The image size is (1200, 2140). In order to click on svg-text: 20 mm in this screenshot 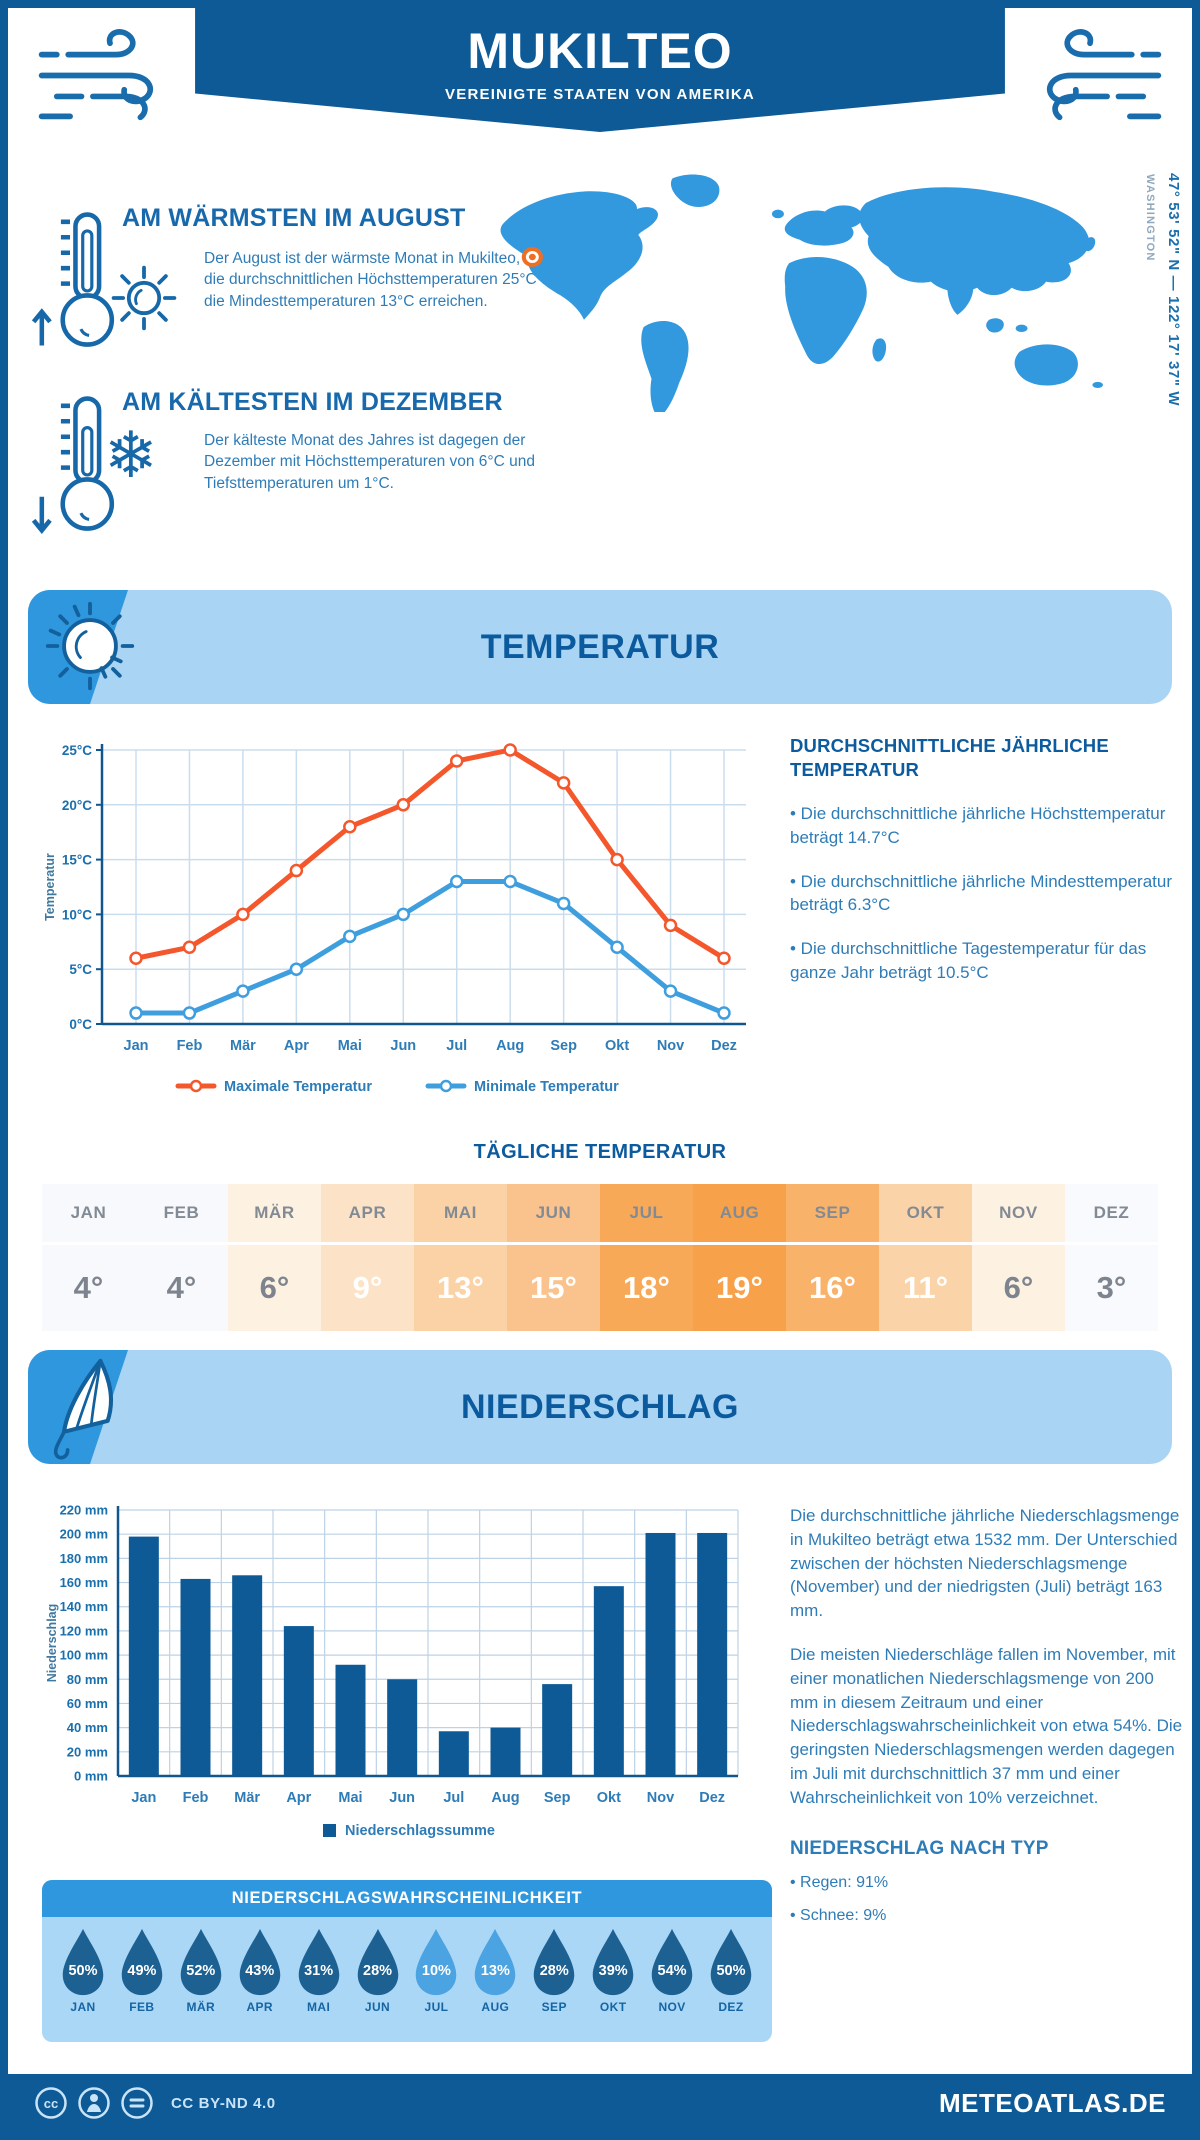, I will do `click(87, 1751)`.